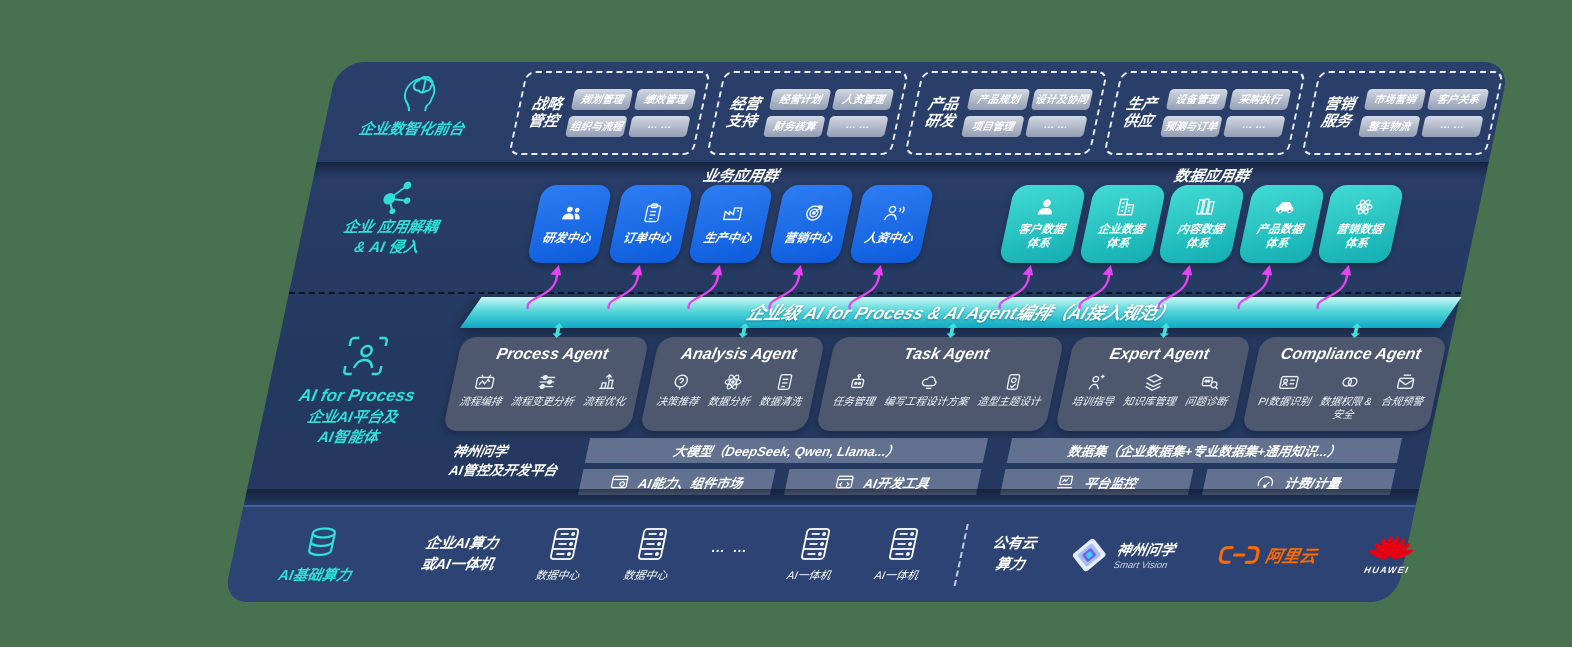 This screenshot has width=1572, height=647. What do you see at coordinates (420, 94) in the screenshot?
I see `brain-head-icon` at bounding box center [420, 94].